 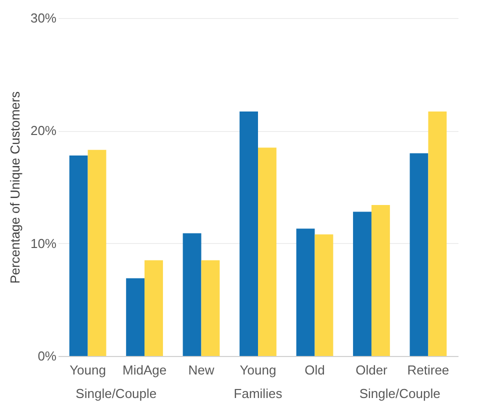 What do you see at coordinates (47, 356) in the screenshot?
I see `y-tick-label: 0%` at bounding box center [47, 356].